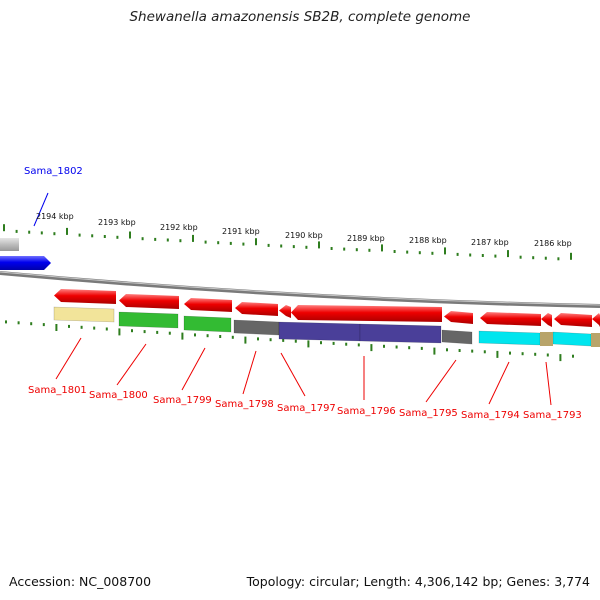 The height and width of the screenshot is (600, 600). What do you see at coordinates (490, 242) in the screenshot?
I see `scale-label: 2187 kbp` at bounding box center [490, 242].